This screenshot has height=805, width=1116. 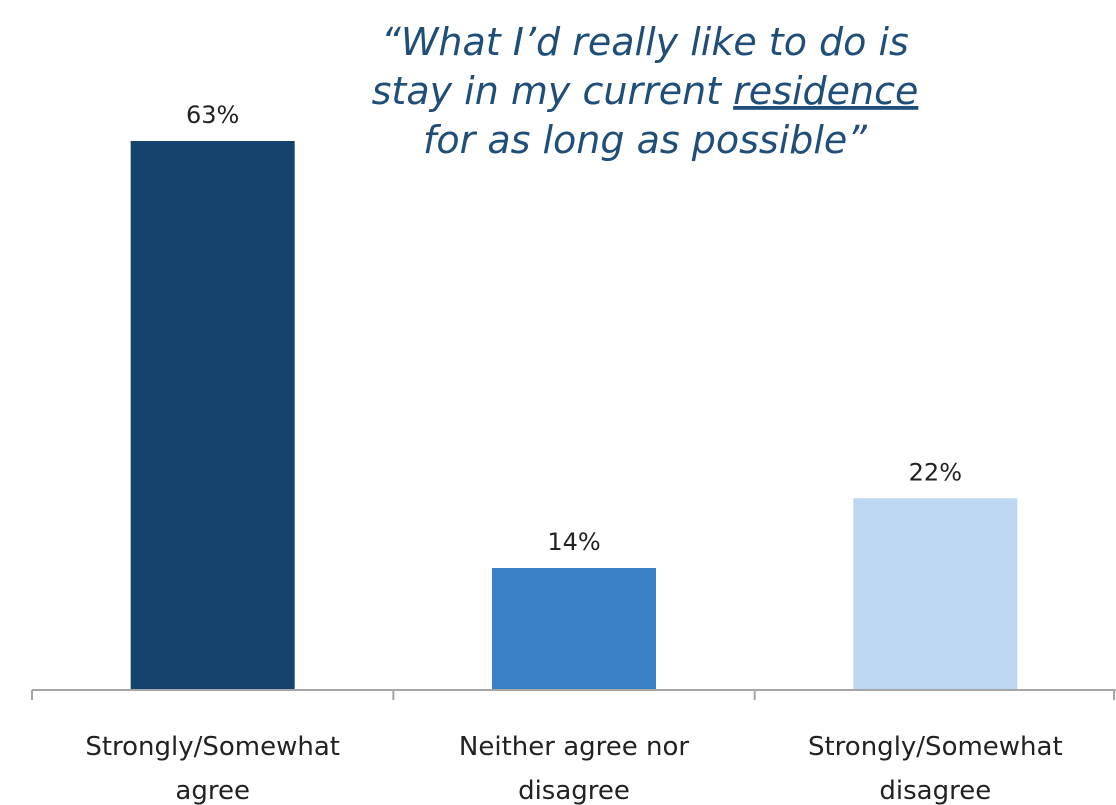 What do you see at coordinates (935, 747) in the screenshot?
I see `category-label-3-line-1: Strongly/Somewhat` at bounding box center [935, 747].